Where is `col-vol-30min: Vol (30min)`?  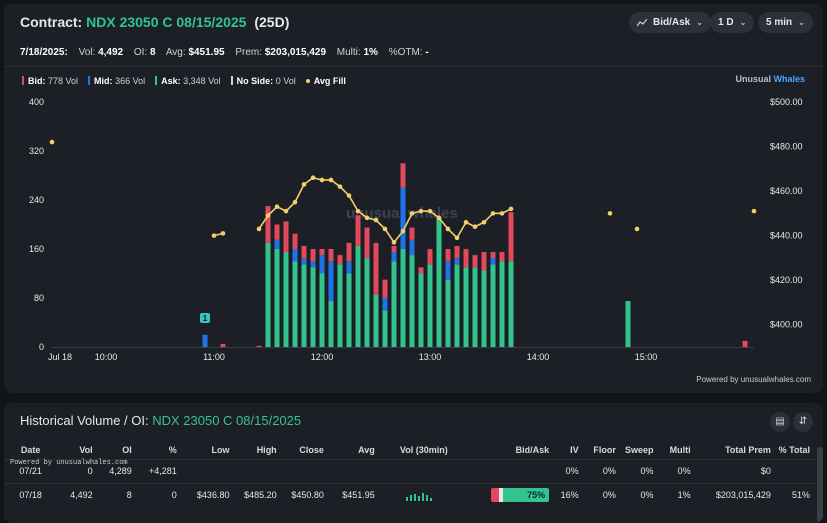 col-vol-30min: Vol (30min) is located at coordinates (423, 449).